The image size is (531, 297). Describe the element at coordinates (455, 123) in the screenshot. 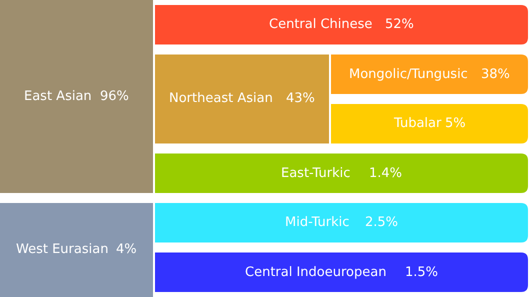

I see `data-label: 5%` at that location.